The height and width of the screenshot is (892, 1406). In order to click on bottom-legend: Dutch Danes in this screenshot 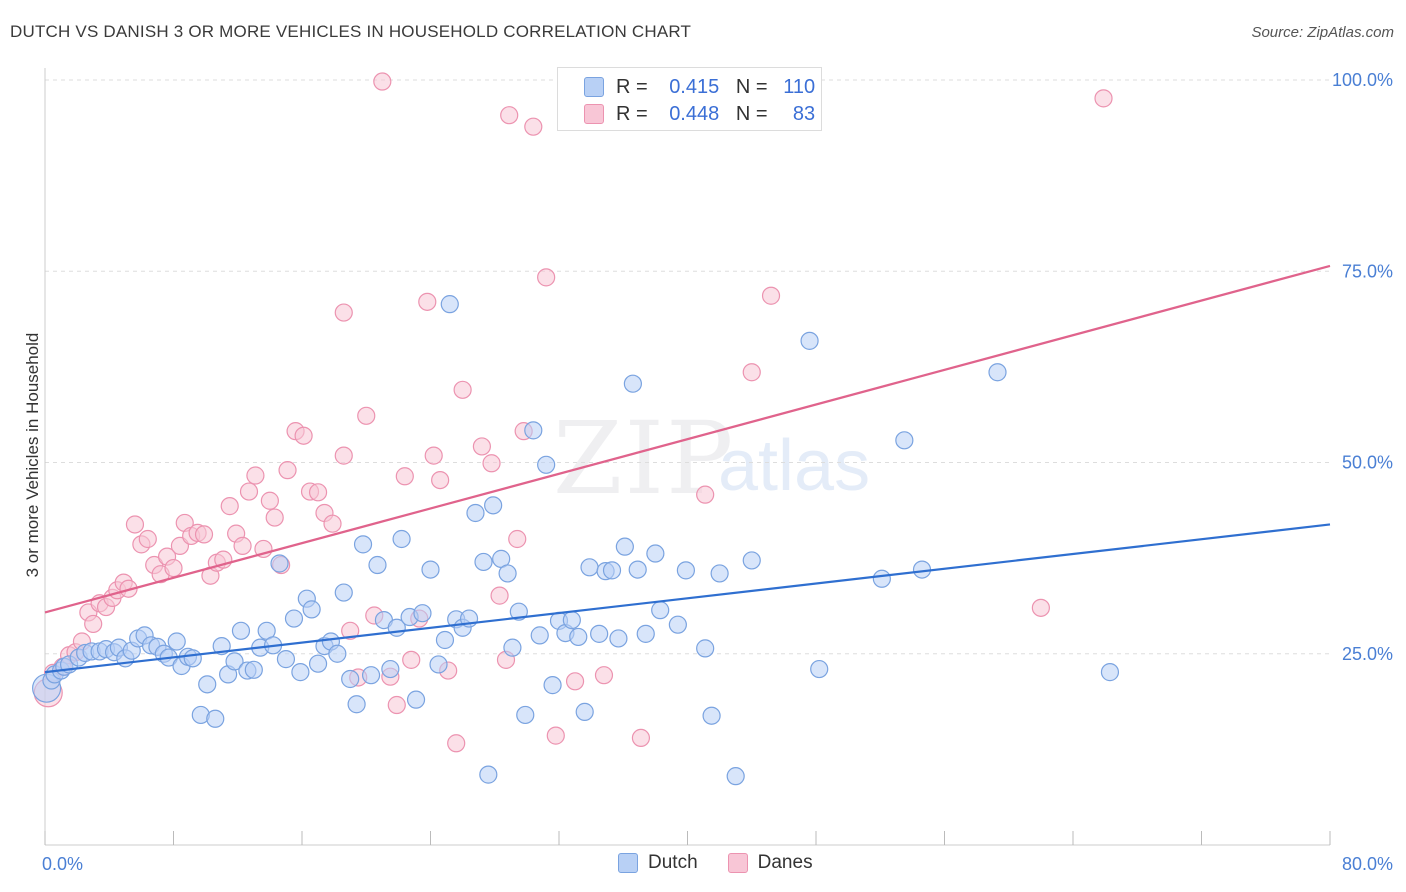, I will do `click(730, 863)`.